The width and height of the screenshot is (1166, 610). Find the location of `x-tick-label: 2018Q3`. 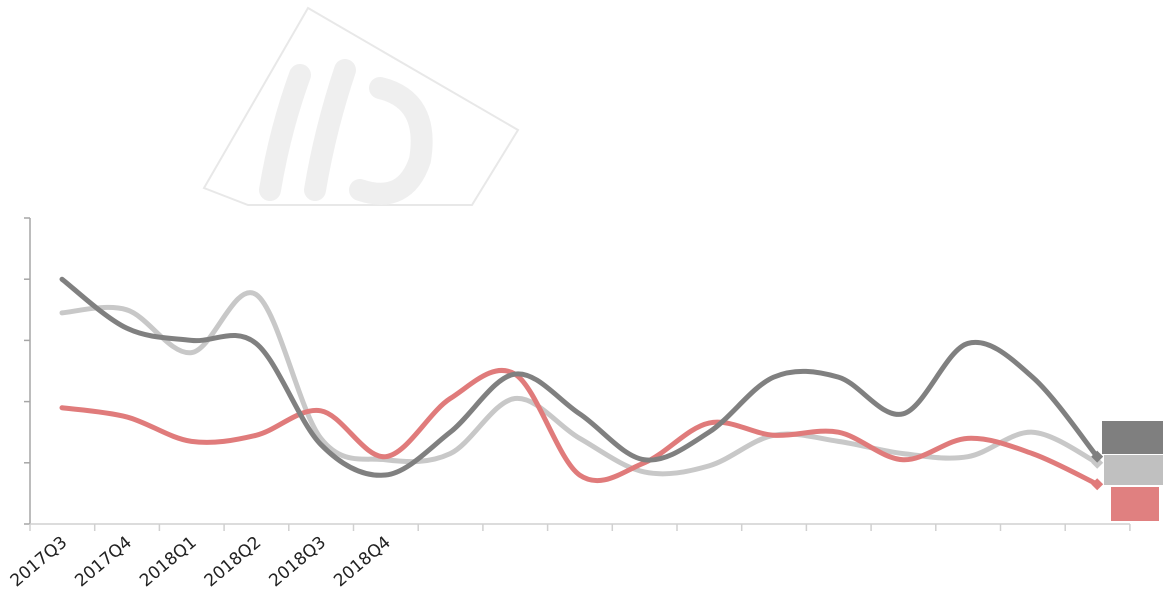

x-tick-label: 2018Q3 is located at coordinates (297, 562).